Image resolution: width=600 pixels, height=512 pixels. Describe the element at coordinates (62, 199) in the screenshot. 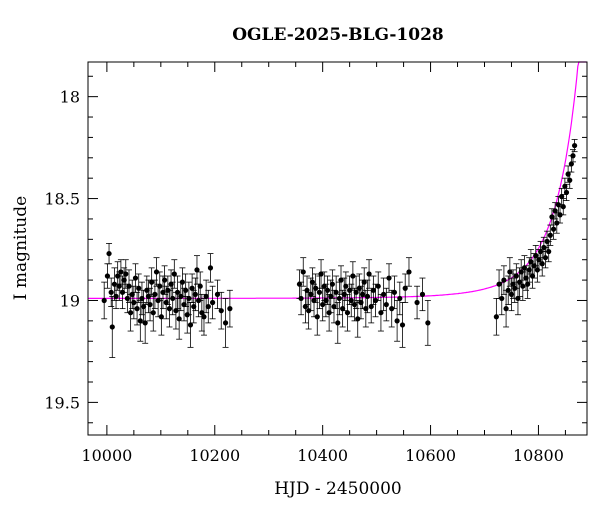

I see `y-tick-label: 18.5` at that location.